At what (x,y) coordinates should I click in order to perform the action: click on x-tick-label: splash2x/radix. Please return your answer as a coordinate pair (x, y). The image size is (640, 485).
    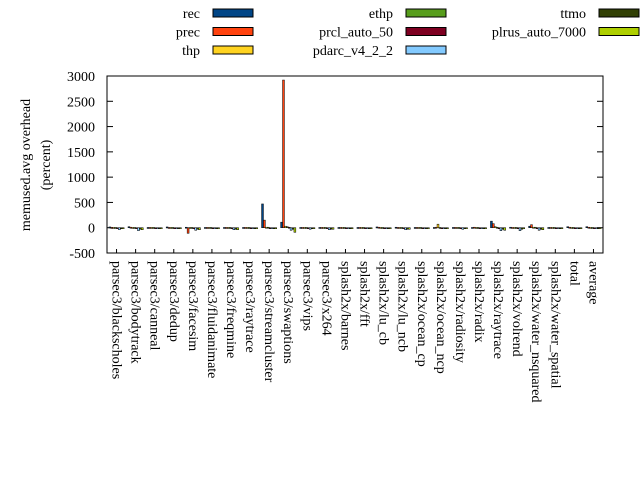
    Looking at the image, I should click on (478, 302).